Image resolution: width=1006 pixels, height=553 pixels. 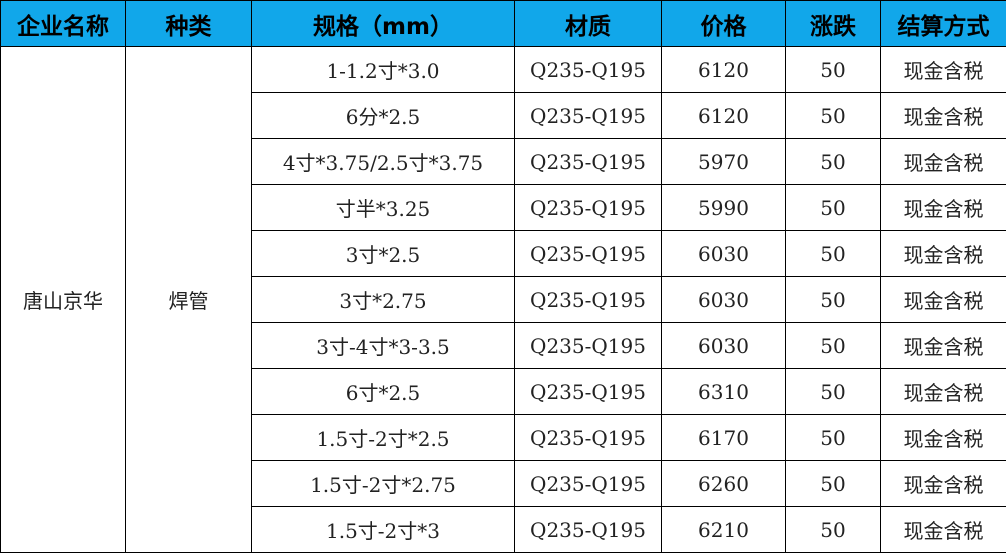 I want to click on price-cell: 5970, so click(x=723, y=161).